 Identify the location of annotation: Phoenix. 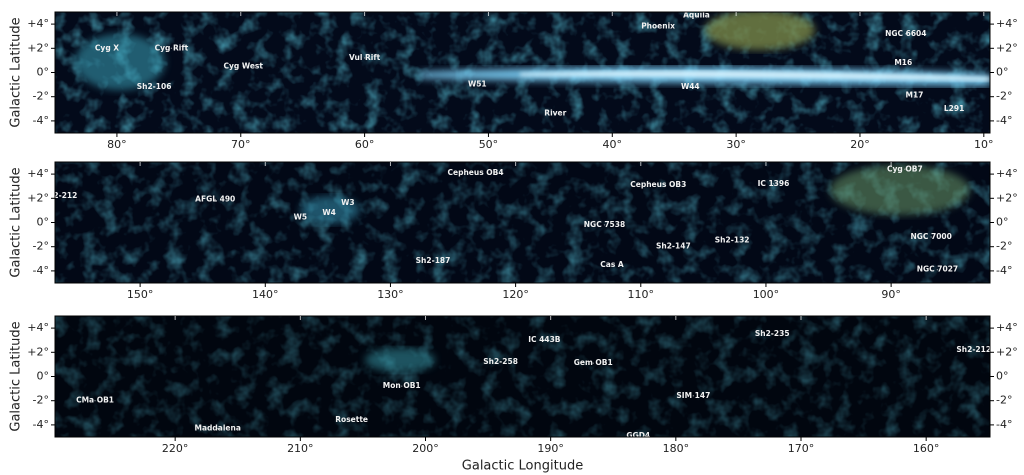
(658, 26).